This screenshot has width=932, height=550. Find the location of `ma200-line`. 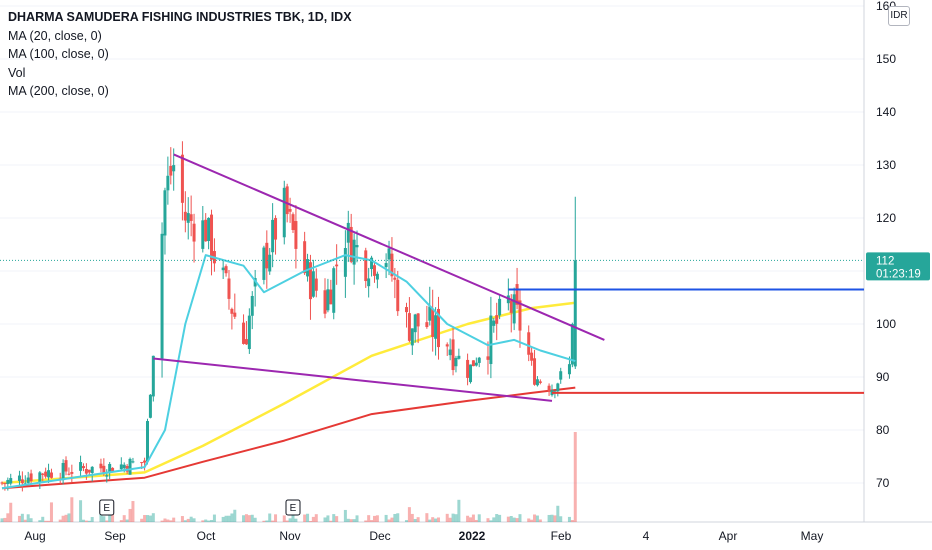

ma200-line is located at coordinates (288, 438).